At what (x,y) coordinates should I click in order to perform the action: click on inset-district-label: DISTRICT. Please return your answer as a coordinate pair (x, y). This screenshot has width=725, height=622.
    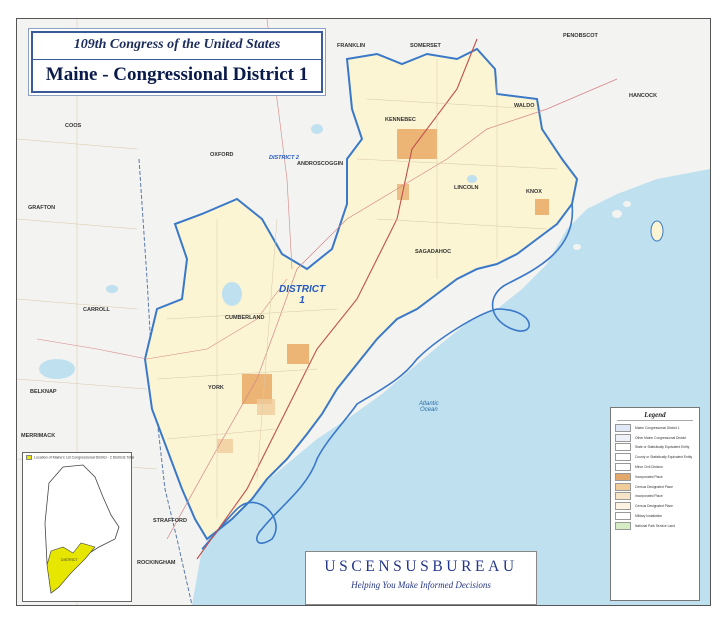
    Looking at the image, I should click on (69, 560).